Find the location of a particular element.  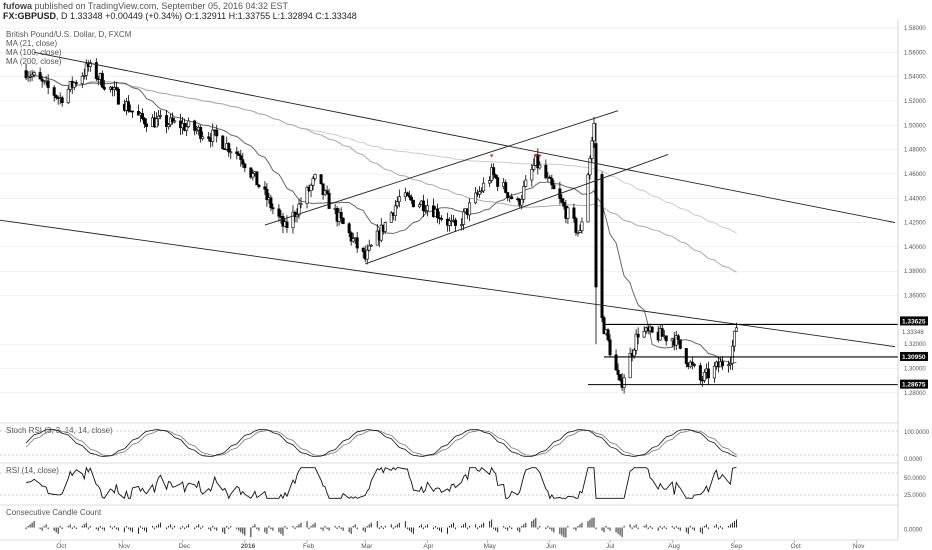

x-tick-label: Jul is located at coordinates (610, 546).